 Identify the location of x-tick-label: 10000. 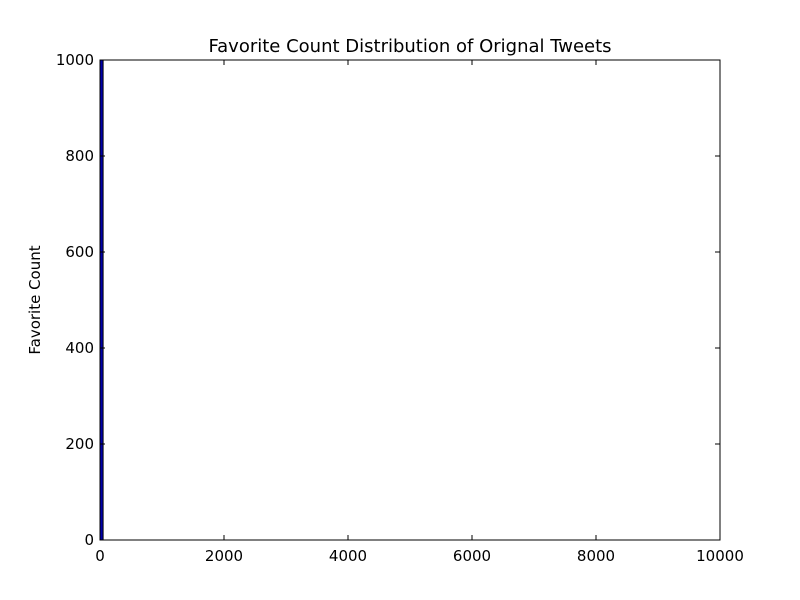
(720, 556).